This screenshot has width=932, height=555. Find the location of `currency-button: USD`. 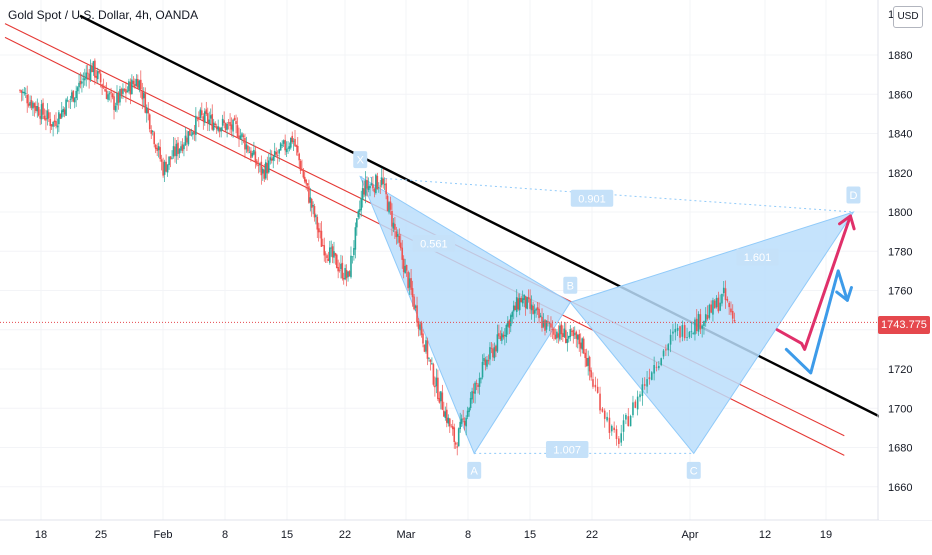

currency-button: USD is located at coordinates (908, 17).